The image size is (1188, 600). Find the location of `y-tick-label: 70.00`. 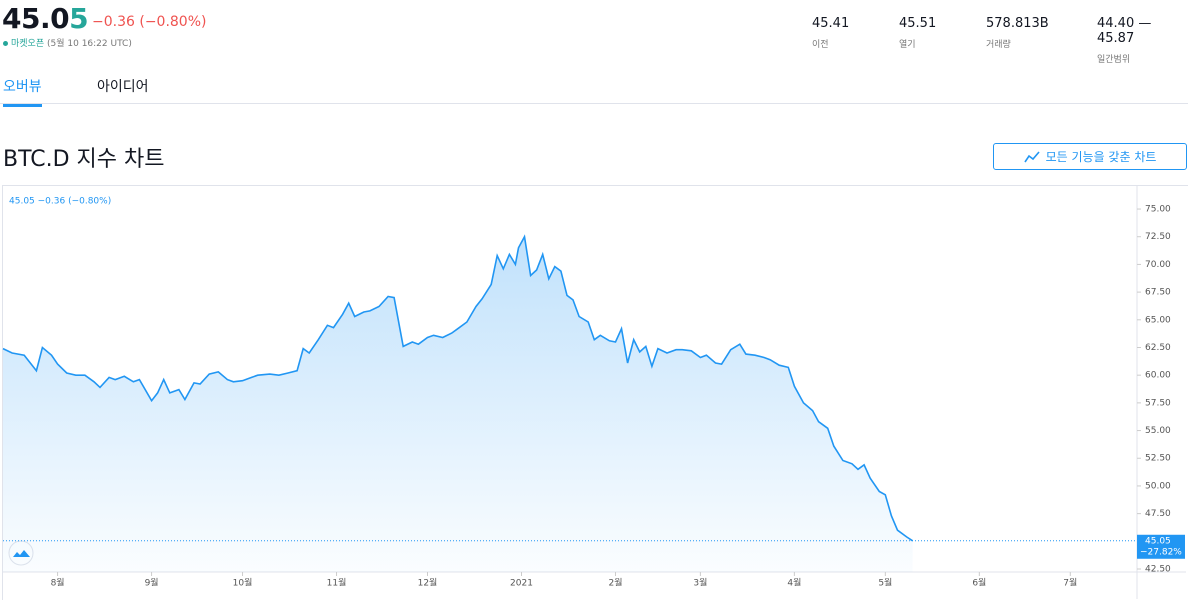

y-tick-label: 70.00 is located at coordinates (1158, 265).